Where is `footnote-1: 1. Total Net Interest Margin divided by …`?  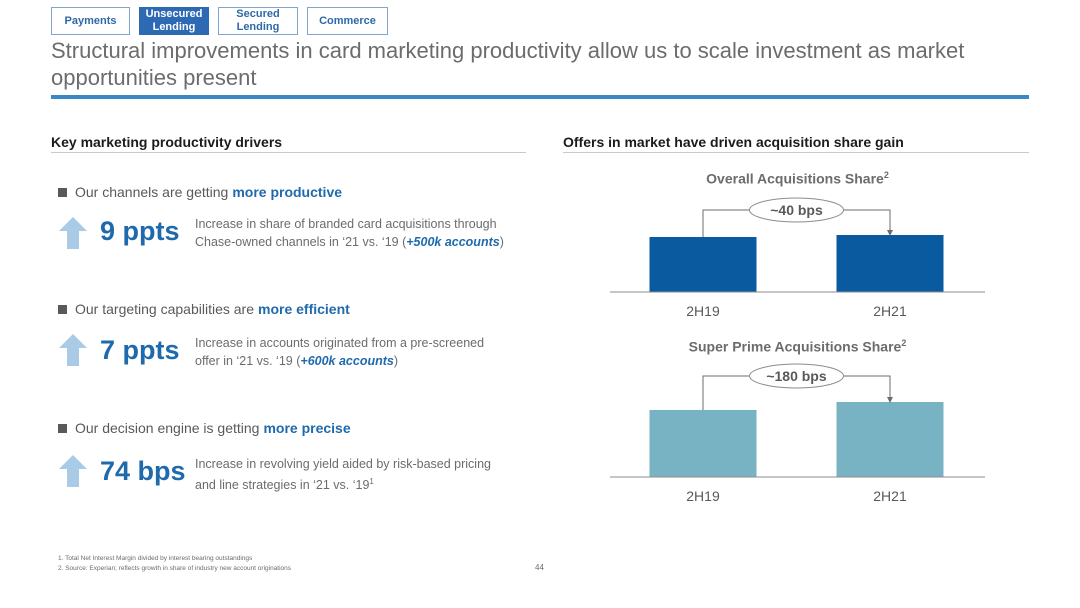 footnote-1: 1. Total Net Interest Margin divided by … is located at coordinates (155, 558).